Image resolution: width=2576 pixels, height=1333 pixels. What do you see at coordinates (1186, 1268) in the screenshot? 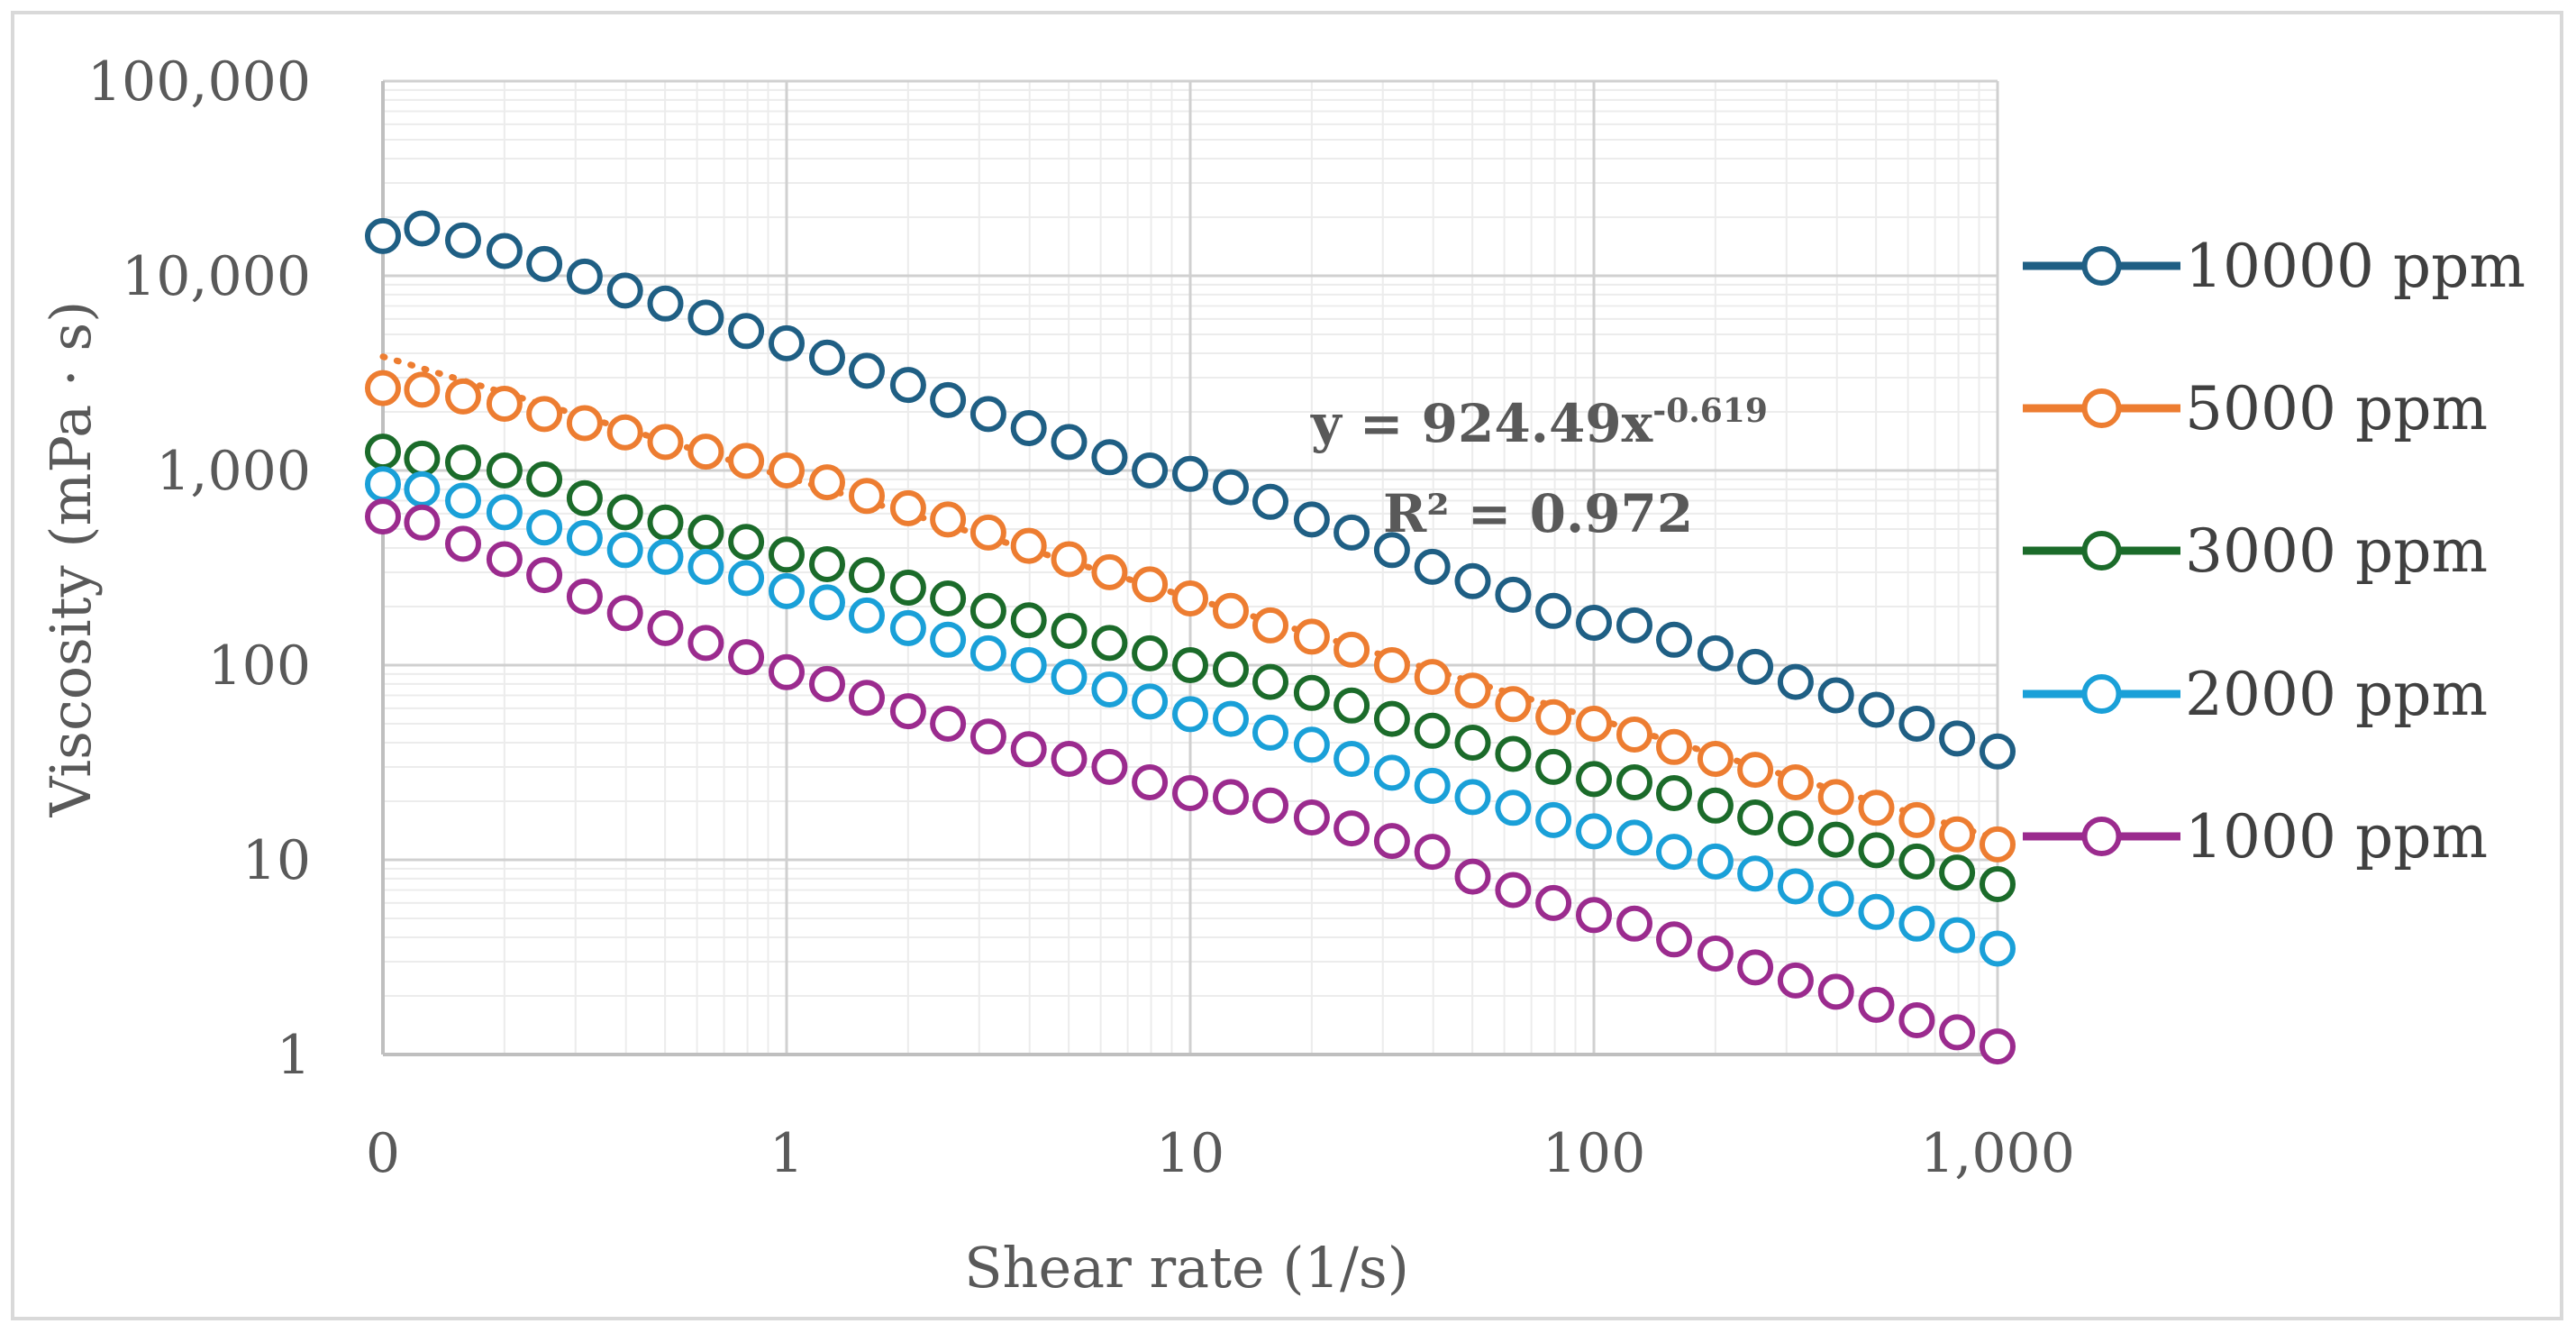
I see `x-axis-title: Shear rate (1/s)` at bounding box center [1186, 1268].